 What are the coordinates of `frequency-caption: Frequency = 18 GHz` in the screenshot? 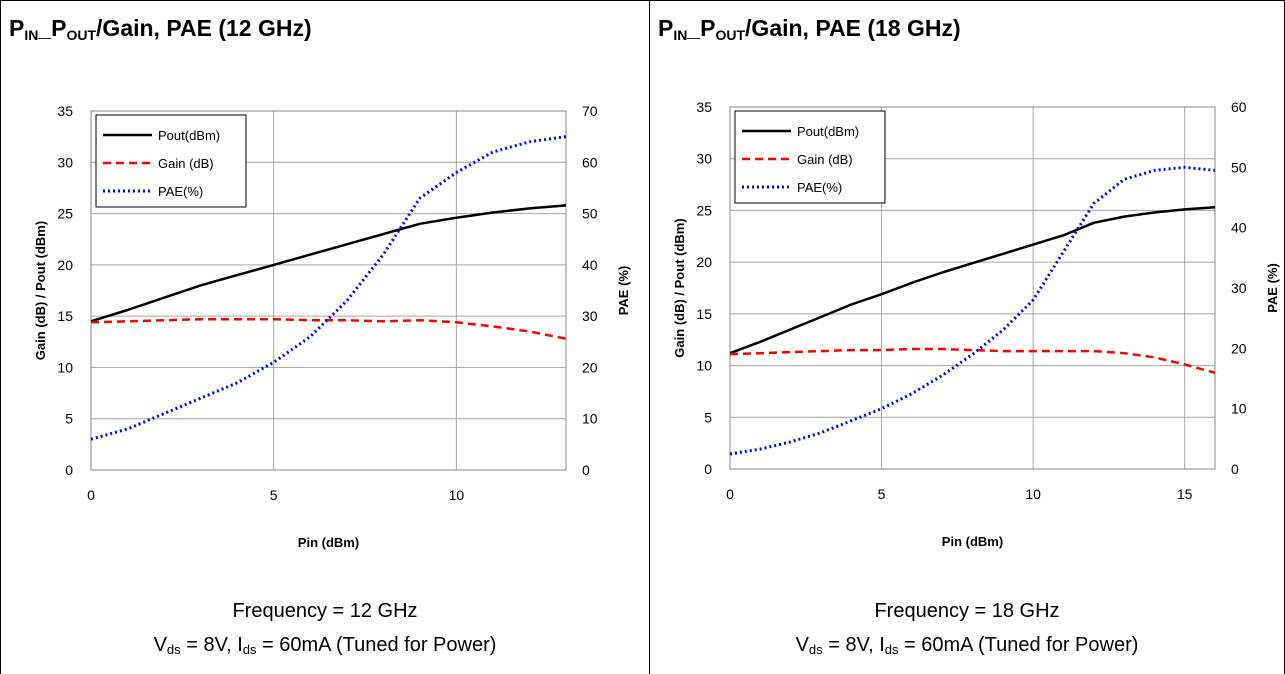 It's located at (967, 611).